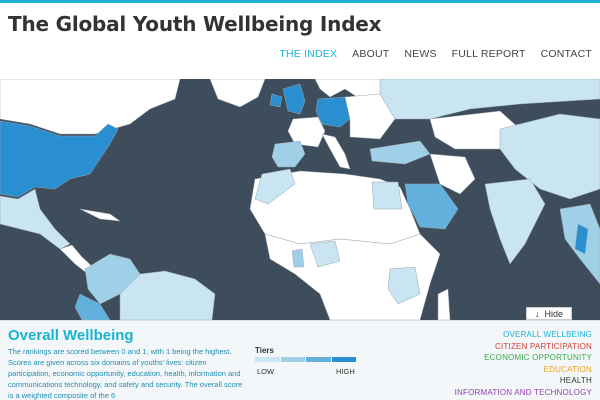 This screenshot has width=600, height=400. What do you see at coordinates (336, 151) in the screenshot?
I see `country-italy` at bounding box center [336, 151].